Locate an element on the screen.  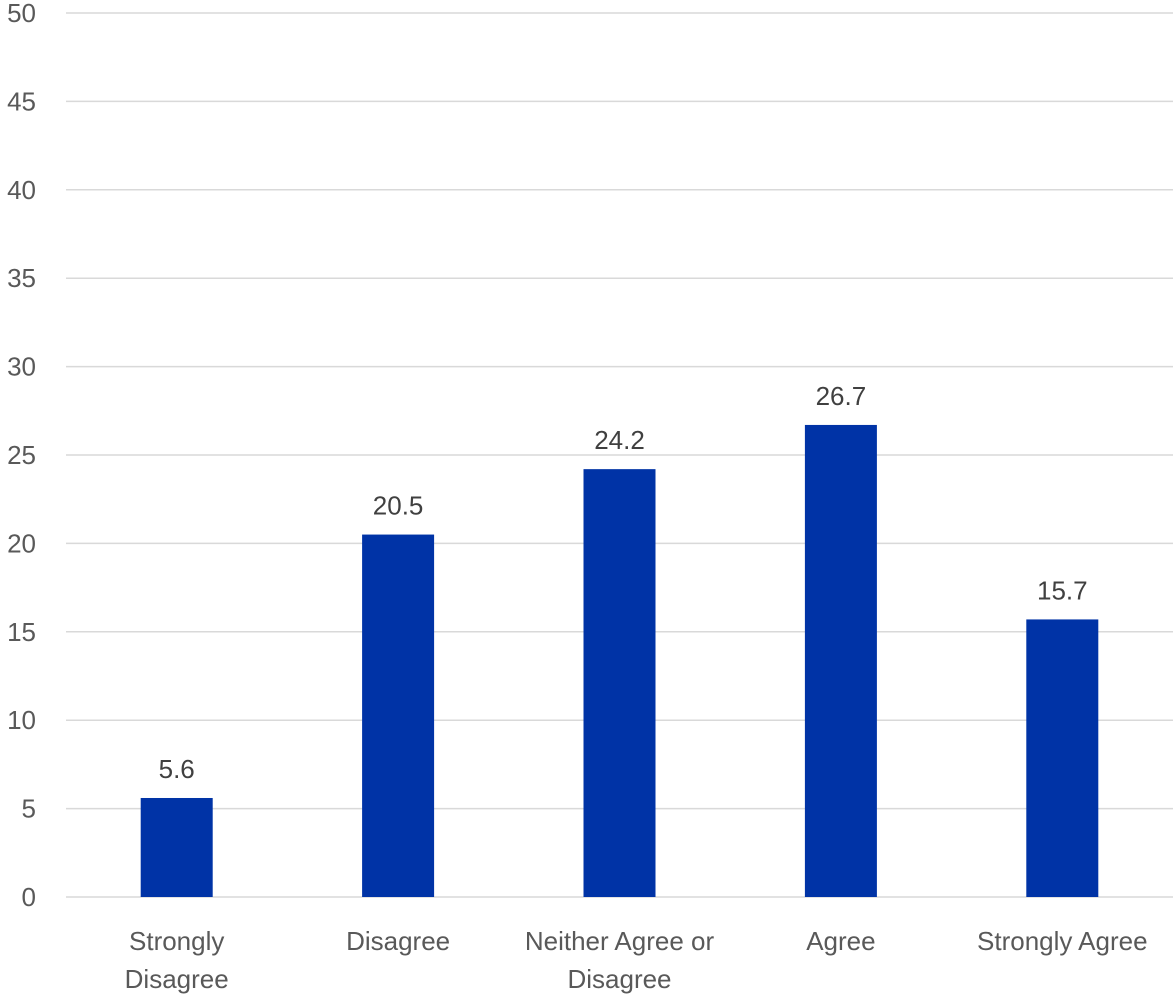
data-label: 5.6 is located at coordinates (177, 769).